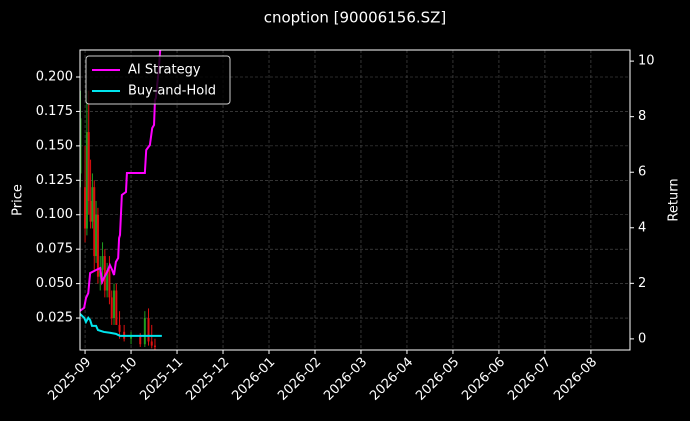 Image resolution: width=690 pixels, height=421 pixels. What do you see at coordinates (642, 172) in the screenshot?
I see `y2-tick-label: 6` at bounding box center [642, 172].